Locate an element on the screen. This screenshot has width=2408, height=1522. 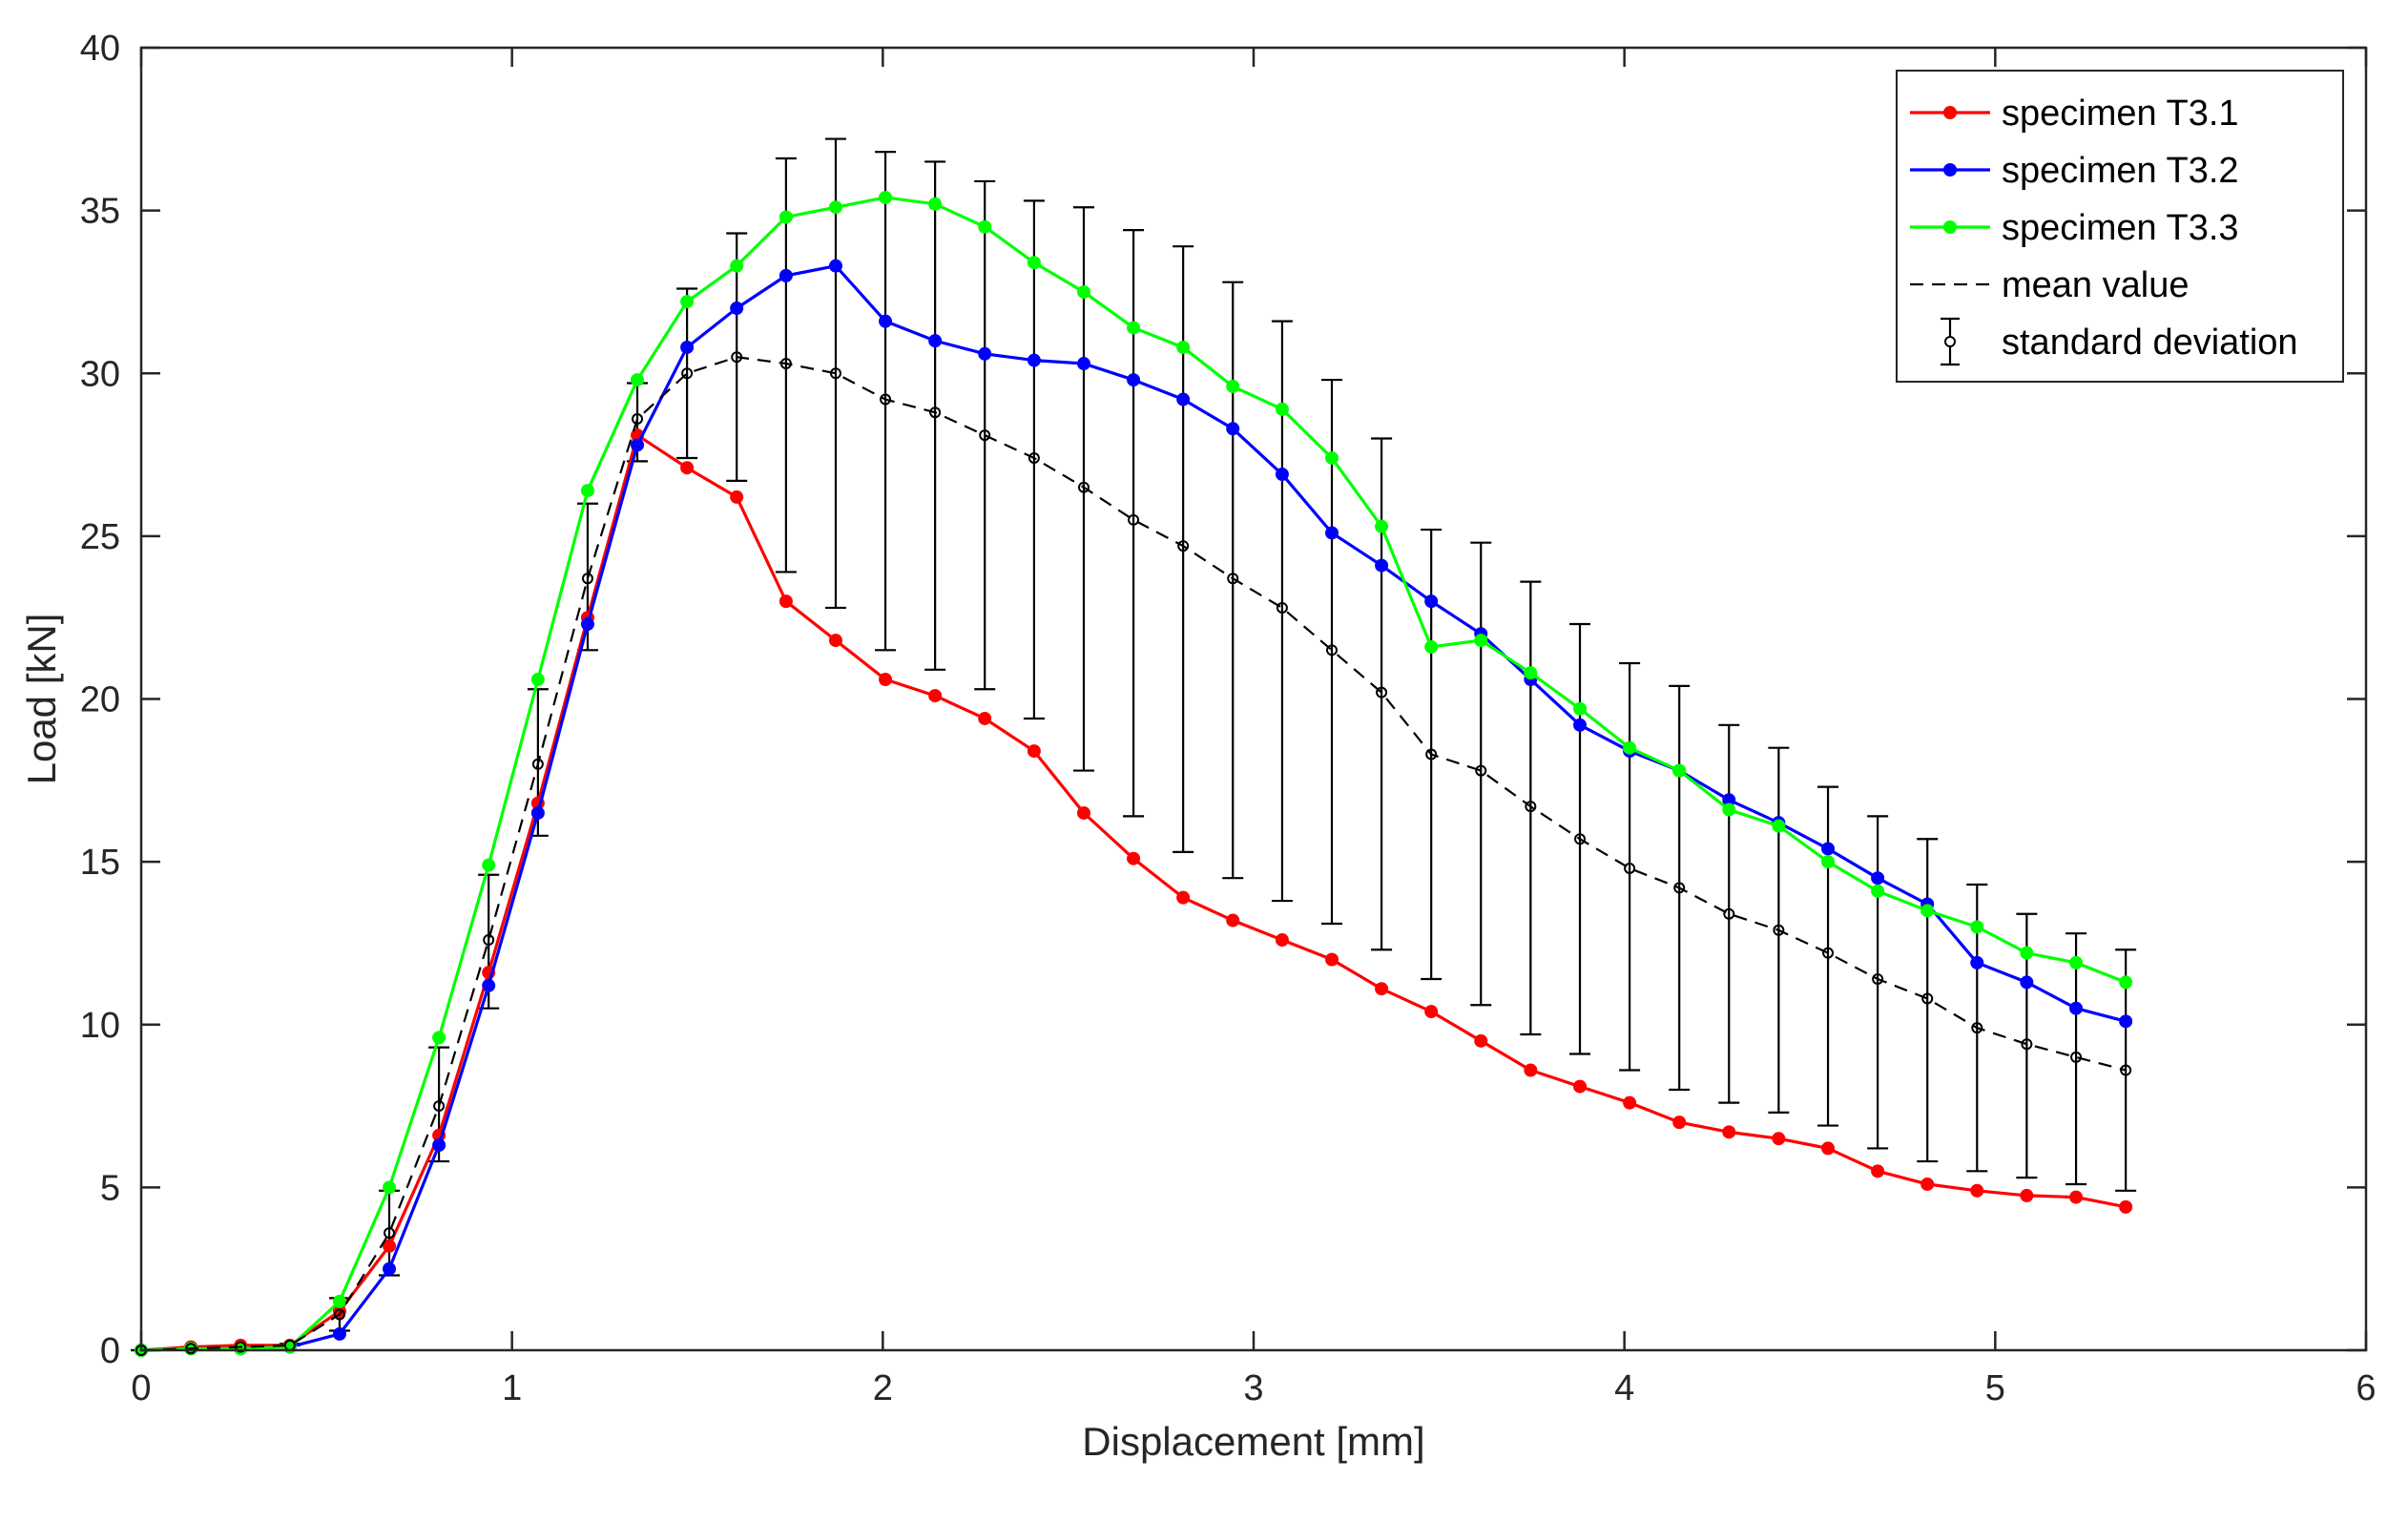
x-tick-label: 5 is located at coordinates (1995, 1388).